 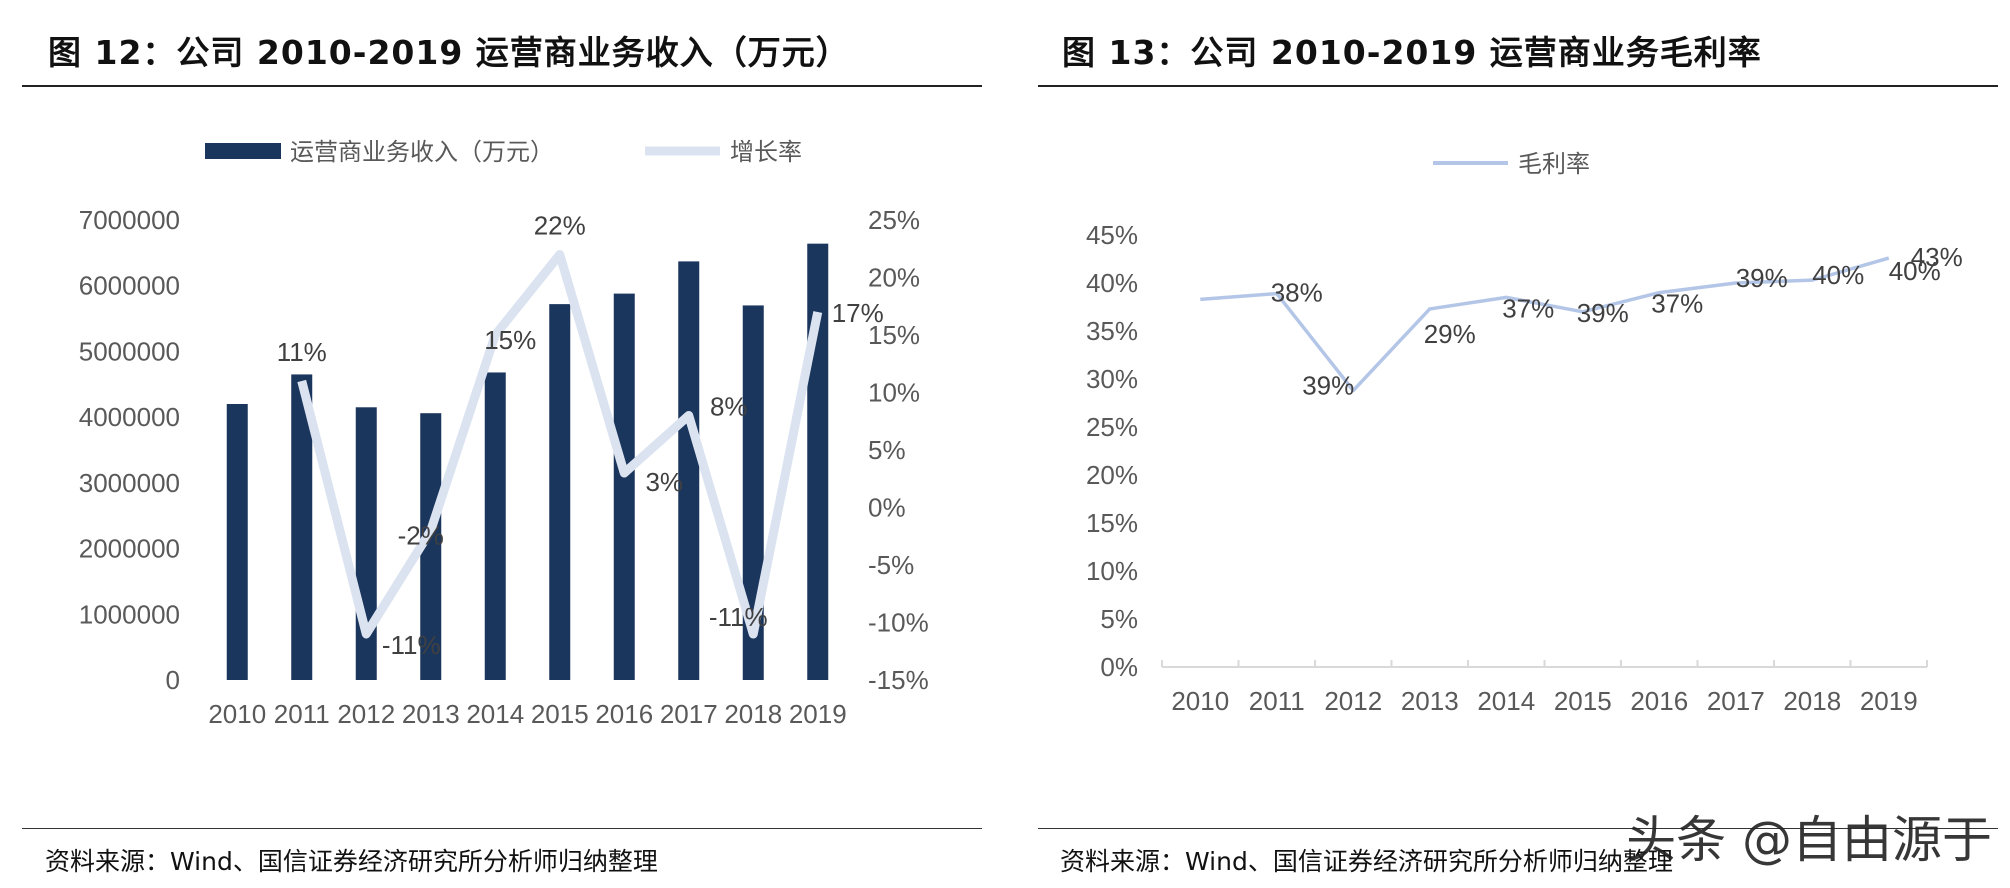 I want to click on right-figure-title: 图 13：公司 2010-2019 运营商业务毛利率, so click(x=1412, y=52).